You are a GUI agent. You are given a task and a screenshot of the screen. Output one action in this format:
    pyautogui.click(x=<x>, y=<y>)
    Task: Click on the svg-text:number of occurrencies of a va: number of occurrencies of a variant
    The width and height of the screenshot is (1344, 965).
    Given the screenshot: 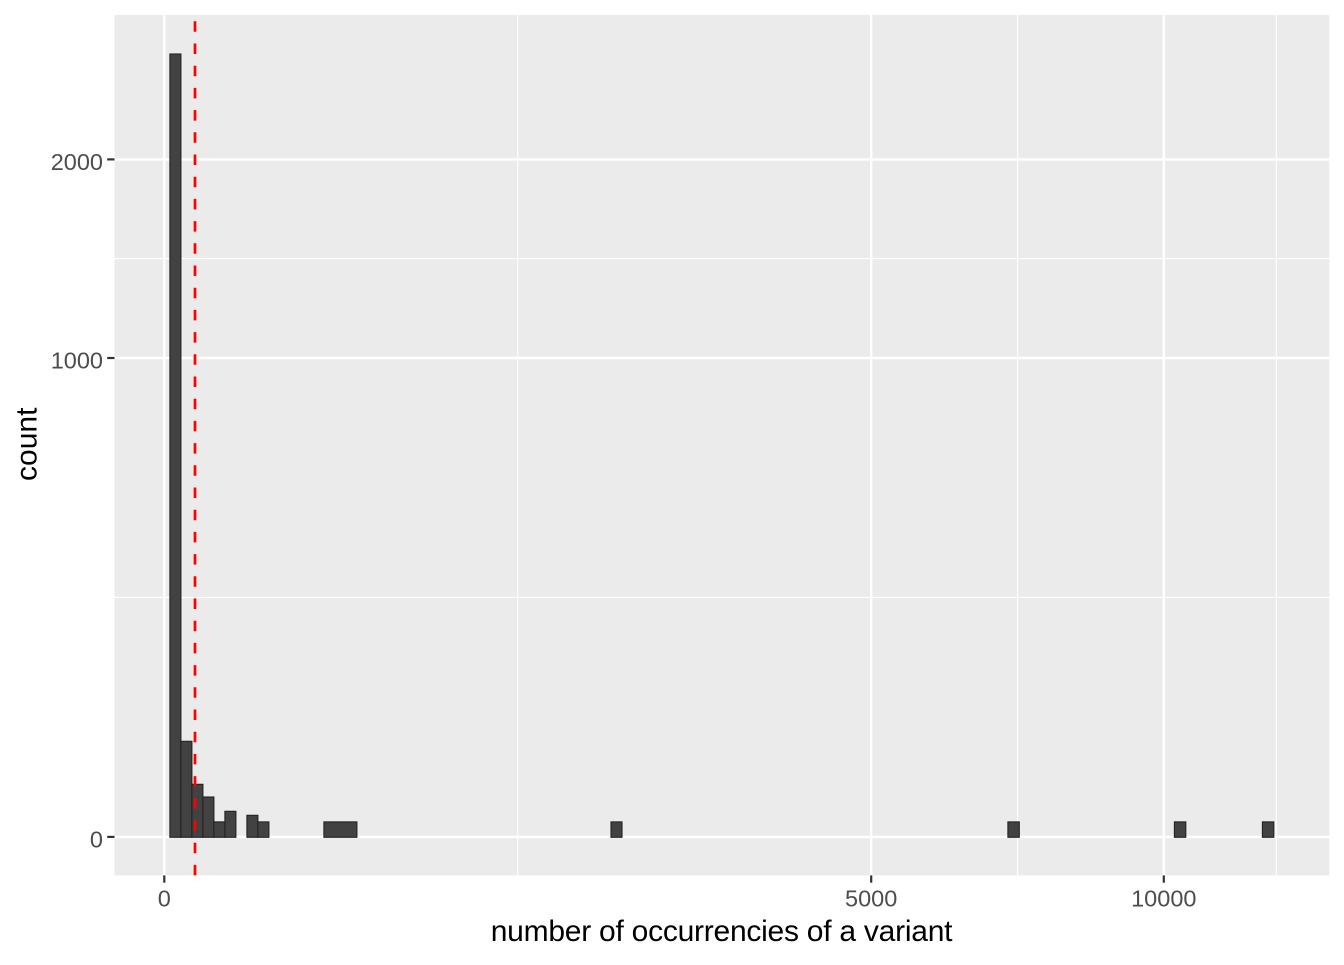 What is the action you would take?
    pyautogui.click(x=722, y=931)
    